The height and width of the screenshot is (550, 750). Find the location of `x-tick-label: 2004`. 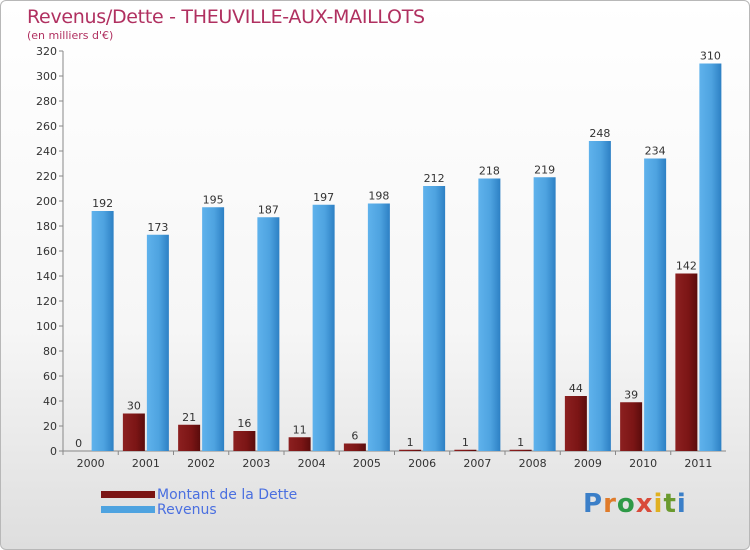

x-tick-label: 2004 is located at coordinates (312, 463).